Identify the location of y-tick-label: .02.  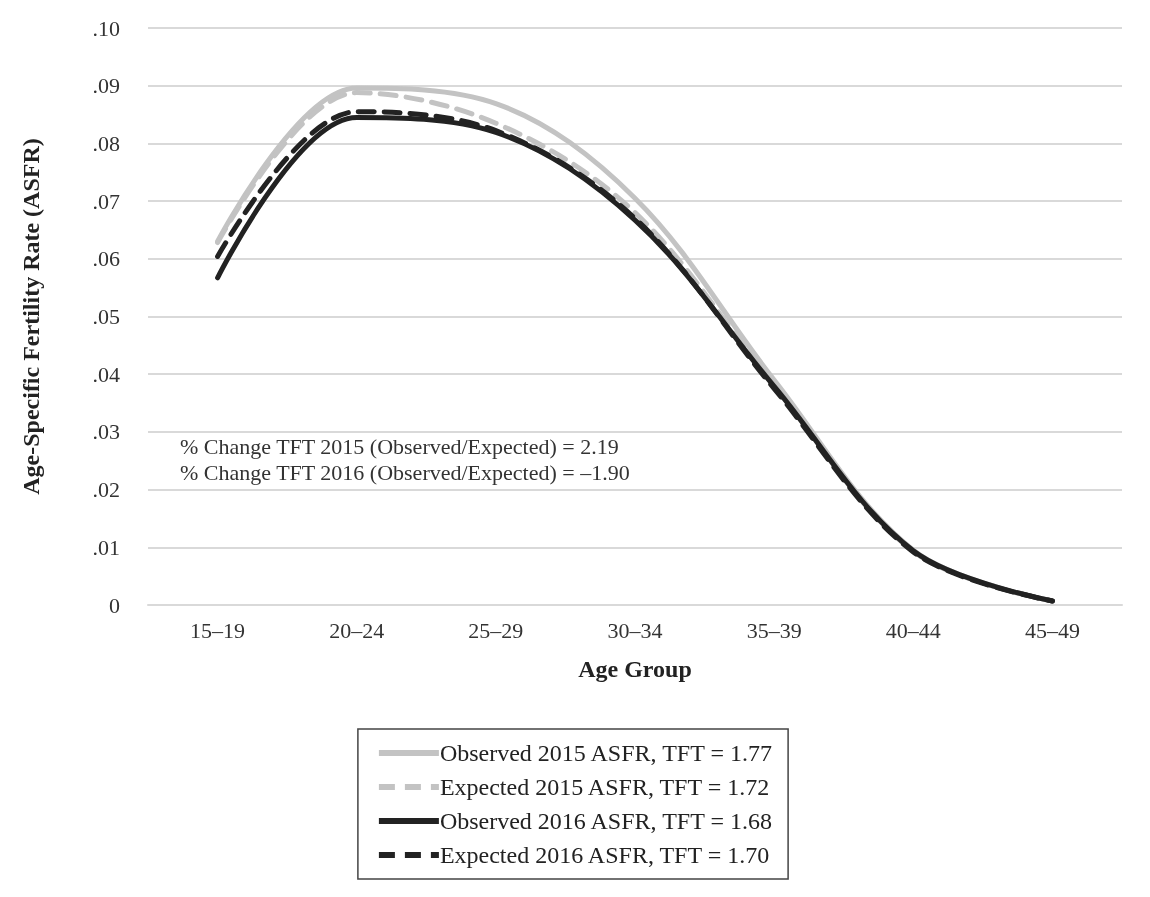
(106, 490).